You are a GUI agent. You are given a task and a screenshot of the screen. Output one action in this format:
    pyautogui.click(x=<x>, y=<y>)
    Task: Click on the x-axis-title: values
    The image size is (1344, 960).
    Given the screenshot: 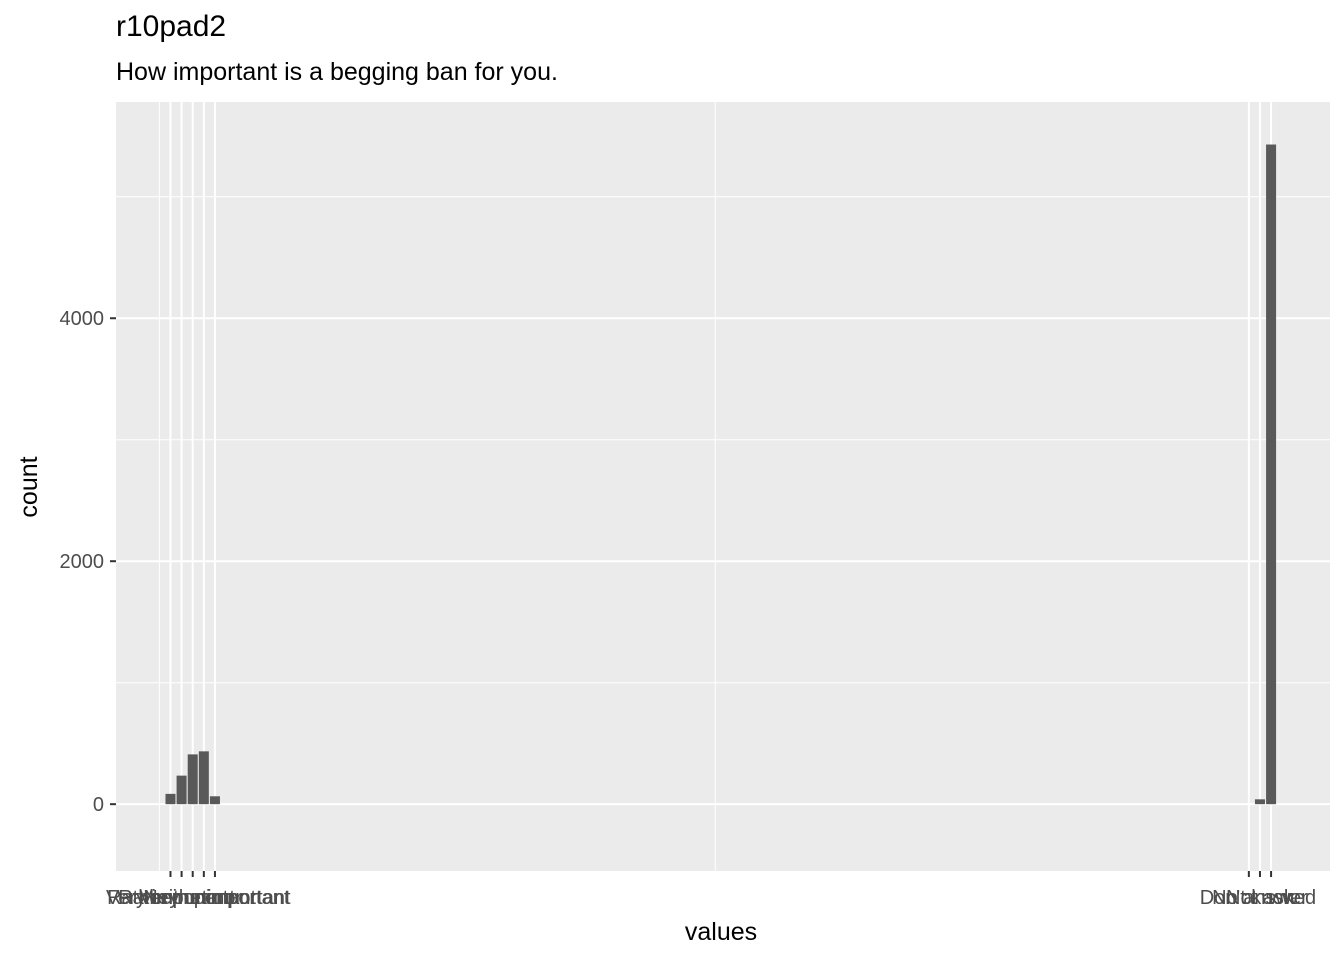 What is the action you would take?
    pyautogui.click(x=721, y=932)
    